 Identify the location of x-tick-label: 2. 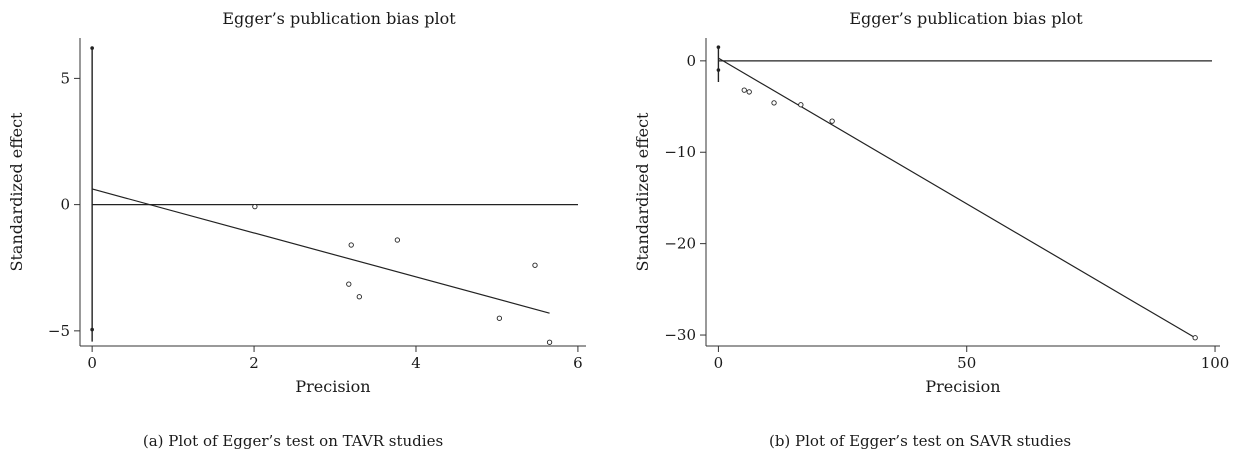
(254, 363).